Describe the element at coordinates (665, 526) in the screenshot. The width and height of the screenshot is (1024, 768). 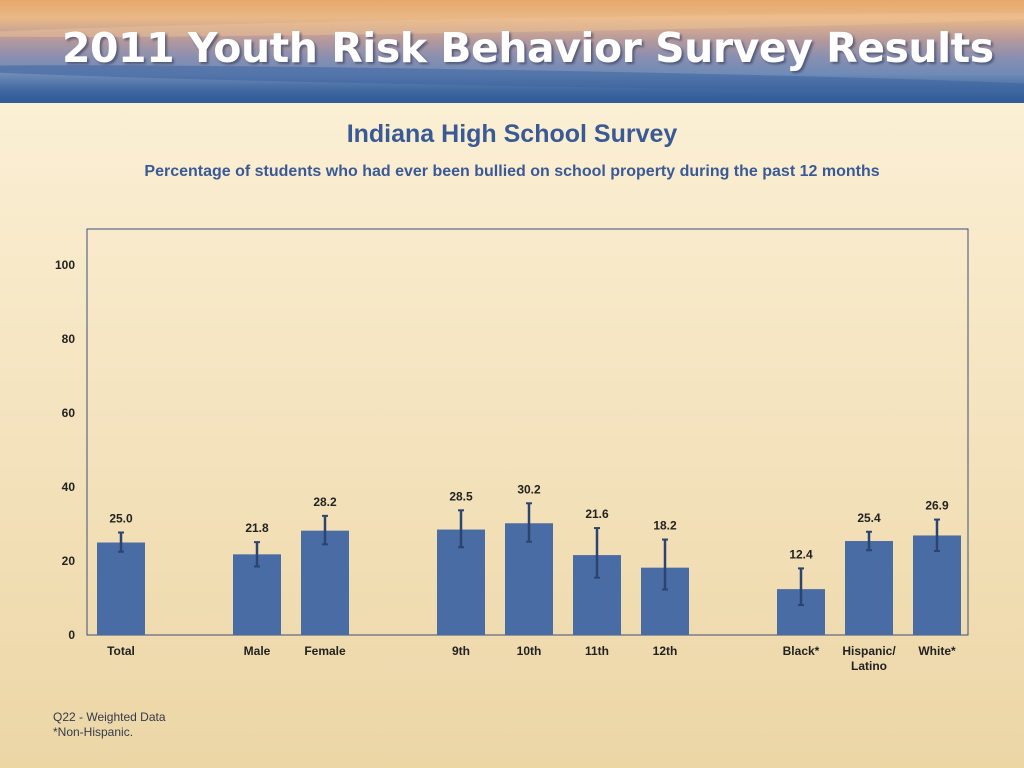
I see `data-label: 18.2` at that location.